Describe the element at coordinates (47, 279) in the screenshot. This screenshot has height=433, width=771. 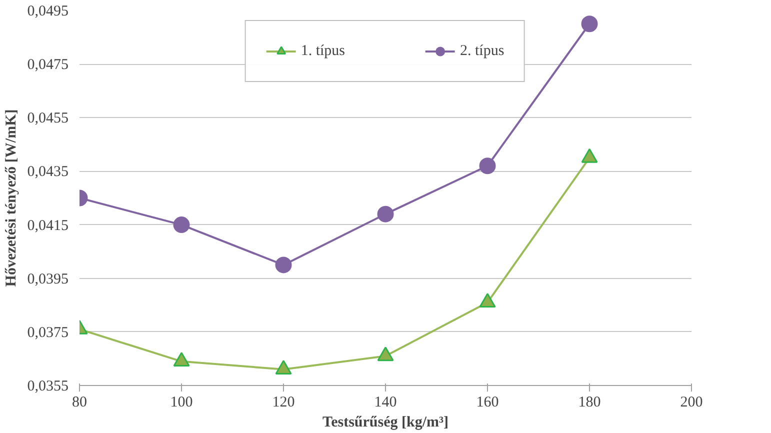
I see `y-tick-label: 0,0395` at that location.